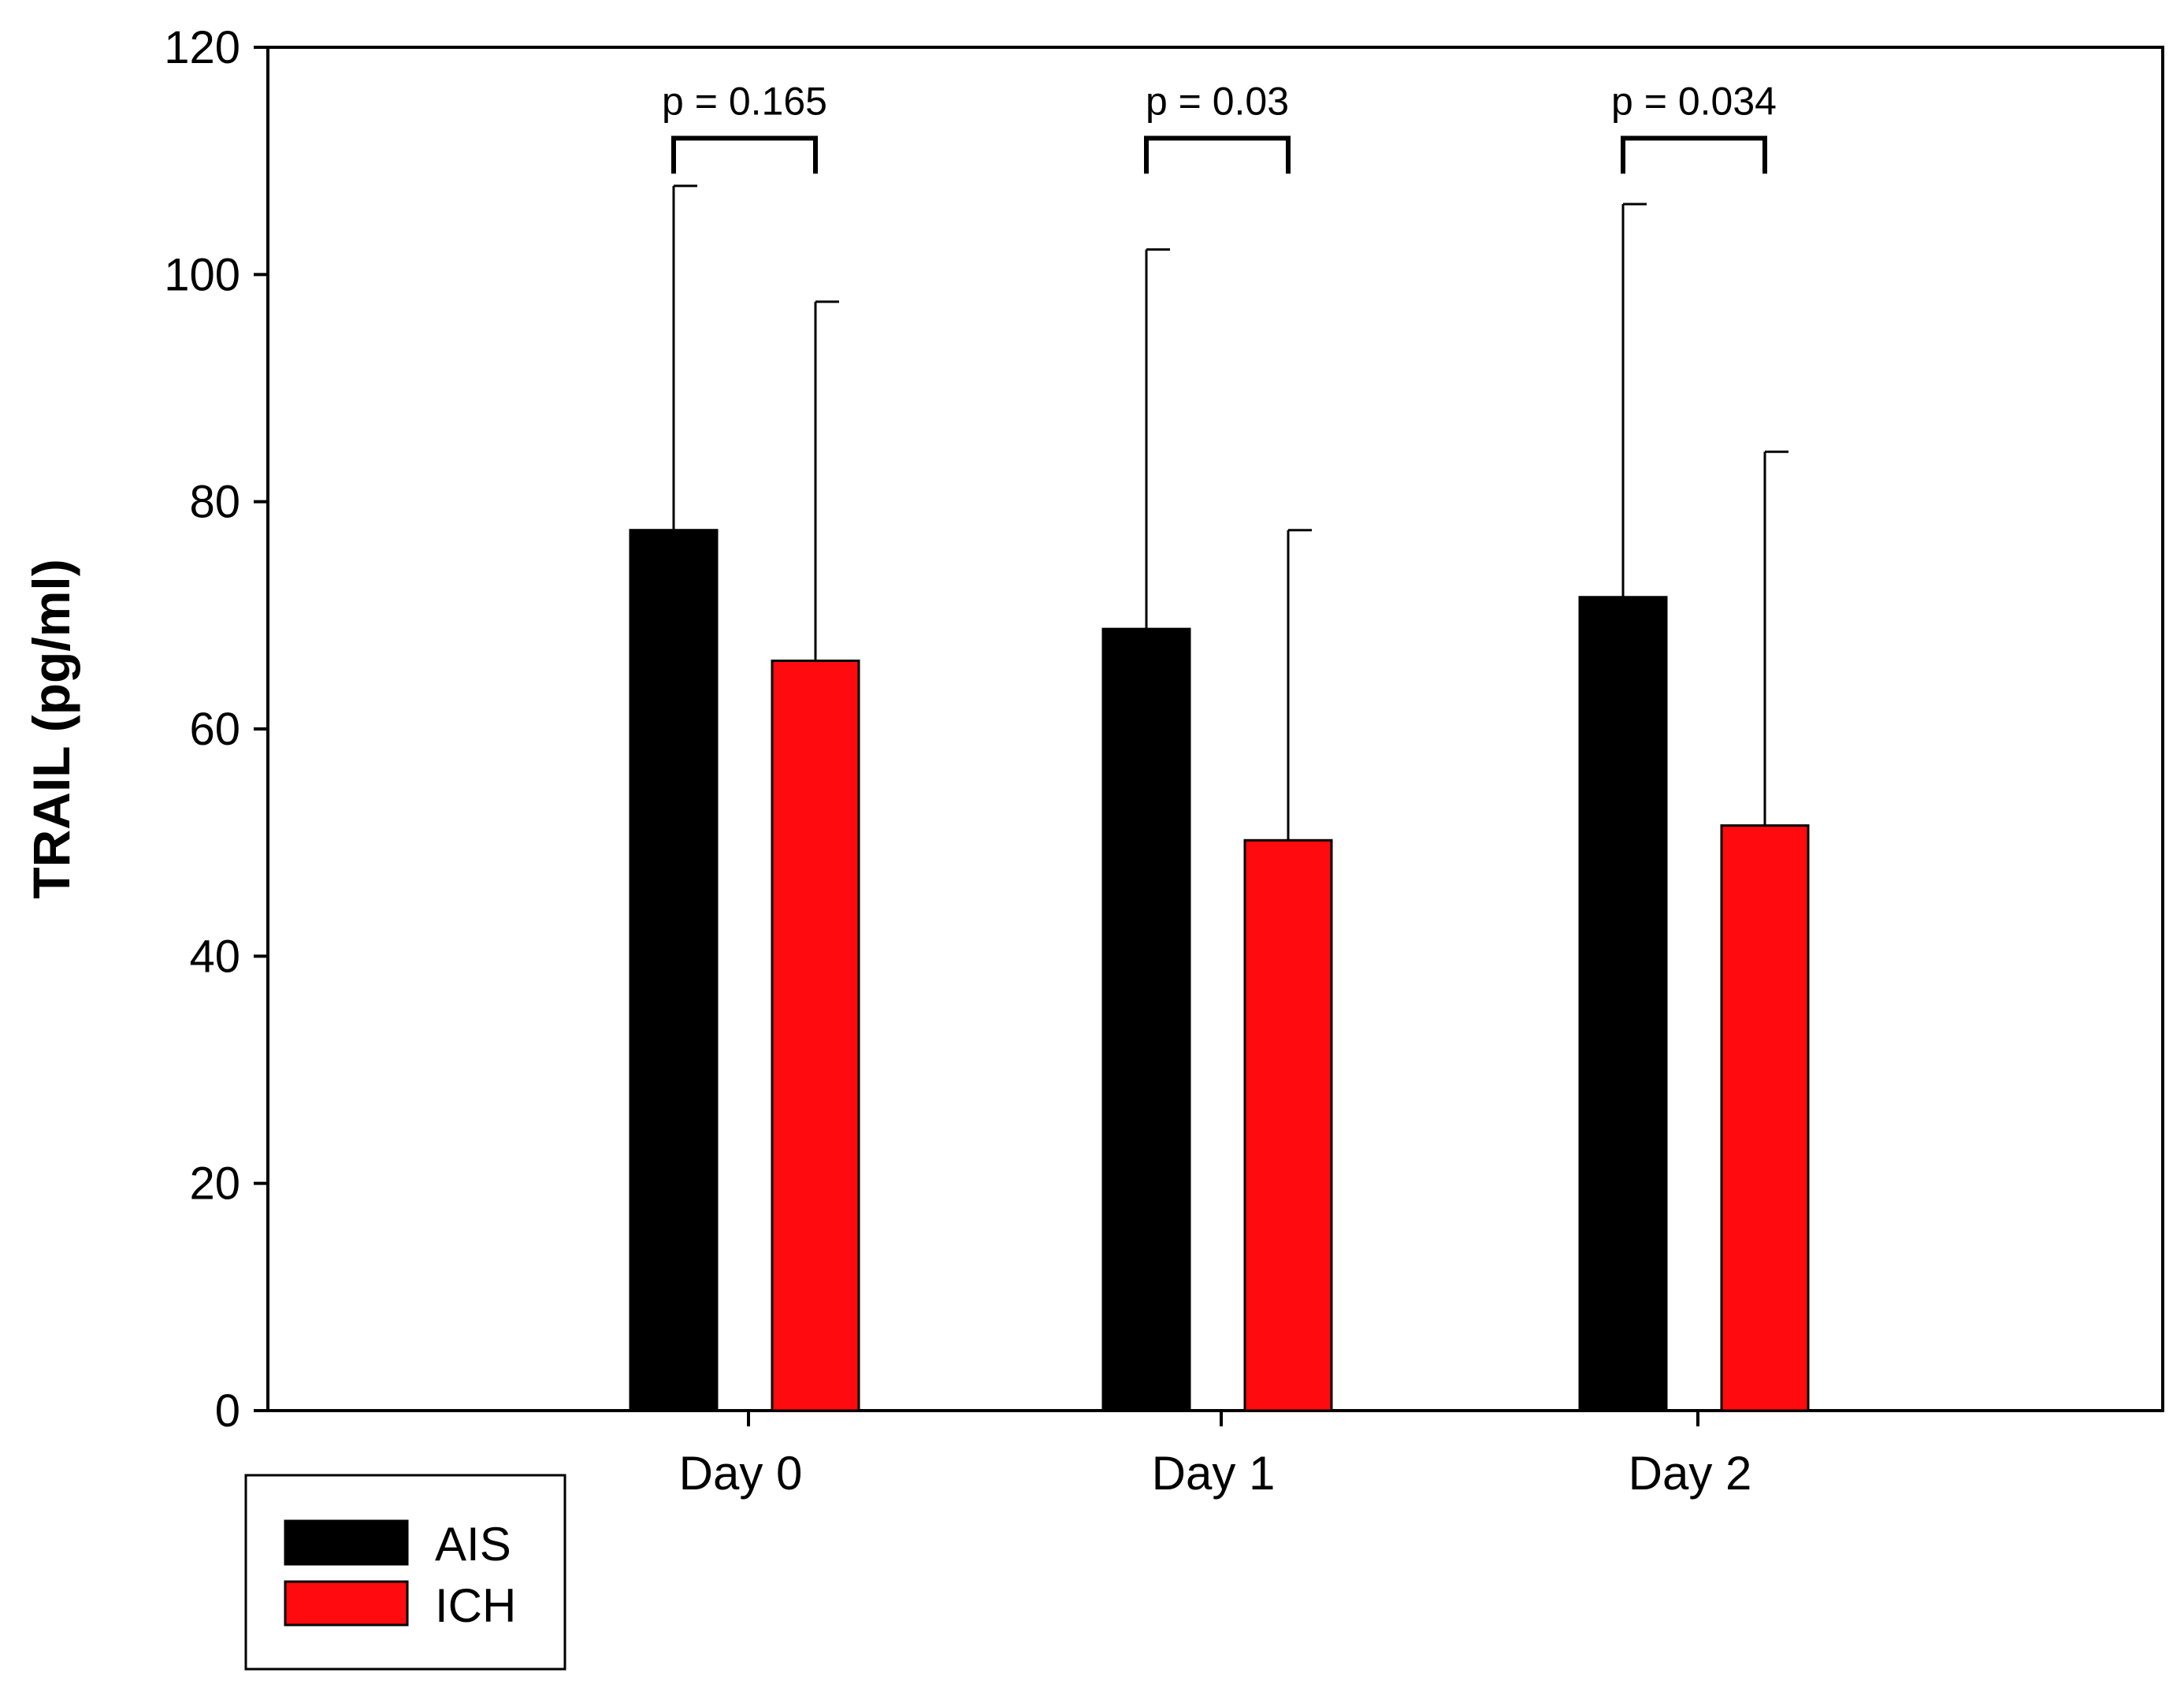 The image size is (2184, 1688). Describe the element at coordinates (744, 101) in the screenshot. I see `p-value-label: p = 0.165` at that location.